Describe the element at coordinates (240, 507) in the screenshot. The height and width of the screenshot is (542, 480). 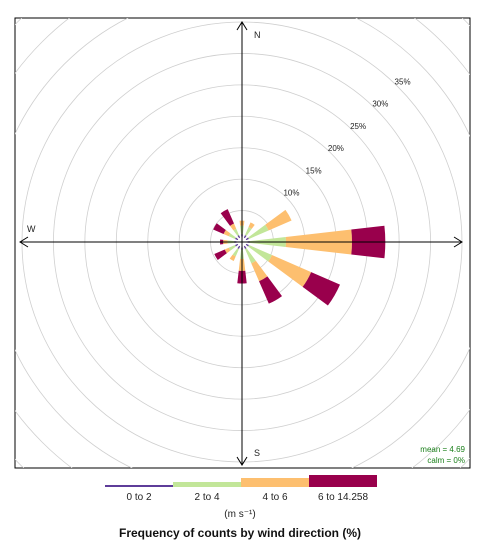
I see `legend: 0 to 2 2 to 4 4 to 6 6 to 14.258` at that location.